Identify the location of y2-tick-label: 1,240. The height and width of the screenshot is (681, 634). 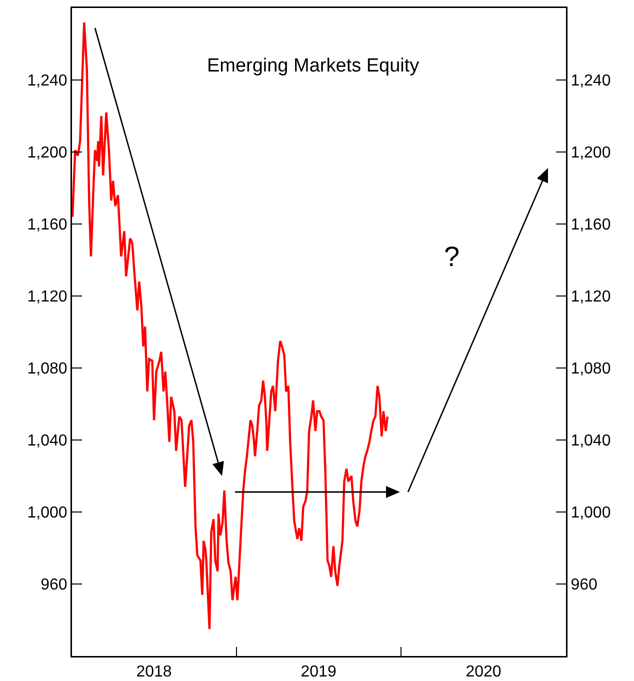
(590, 81).